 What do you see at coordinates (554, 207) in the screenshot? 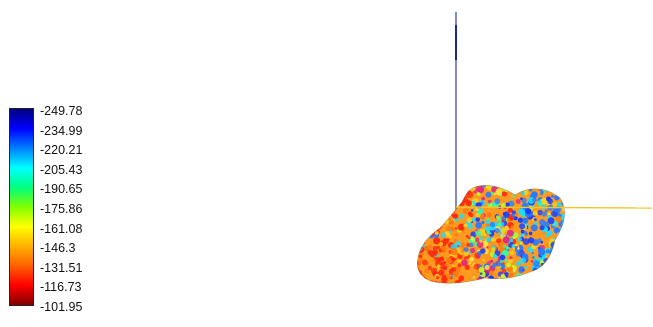
I see `horizontal-axis` at bounding box center [554, 207].